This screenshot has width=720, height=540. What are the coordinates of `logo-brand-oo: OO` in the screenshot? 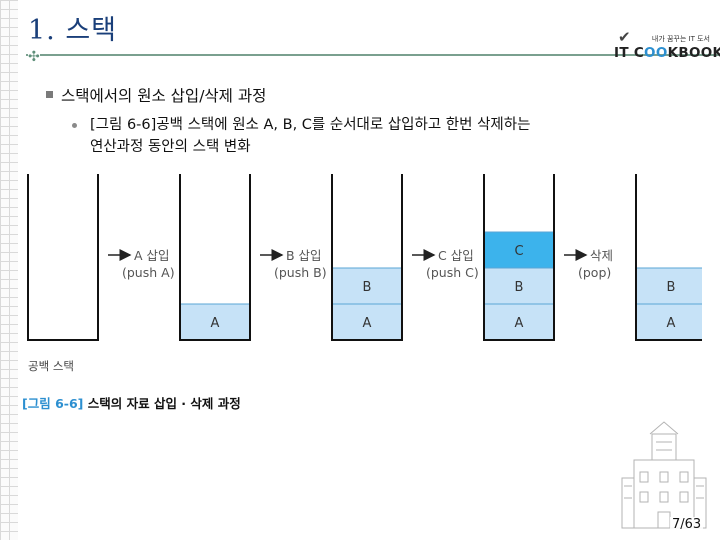 It's located at (656, 53).